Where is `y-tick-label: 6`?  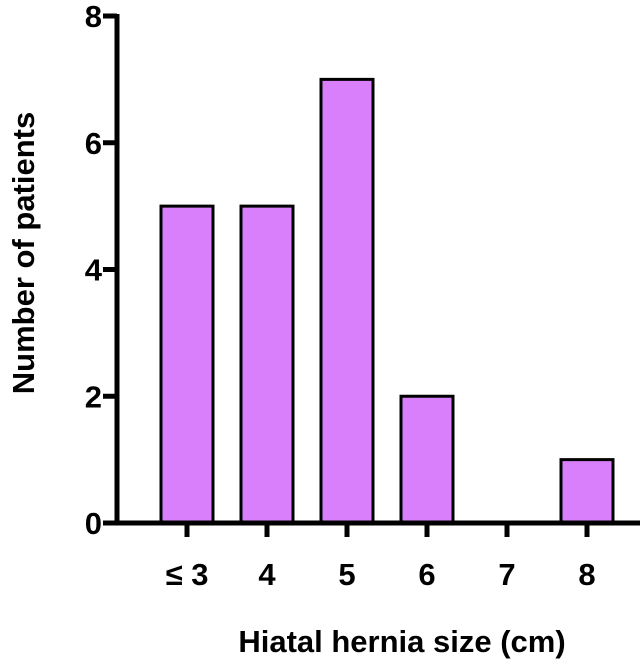
y-tick-label: 6 is located at coordinates (93, 143).